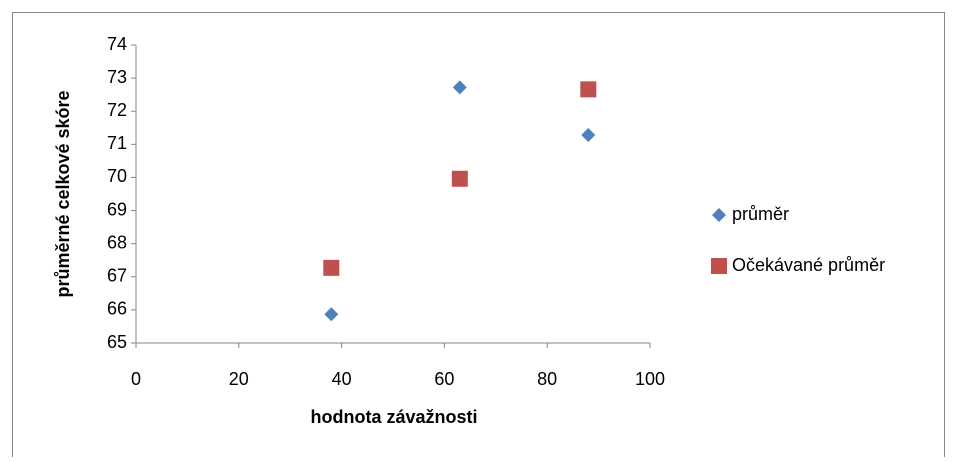 The width and height of the screenshot is (953, 462). Describe the element at coordinates (117, 309) in the screenshot. I see `y-tick-label: 66` at that location.